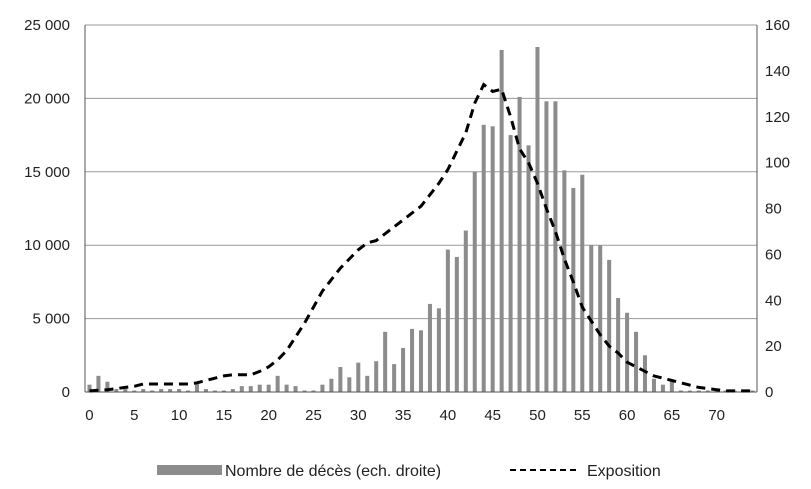 This screenshot has height=489, width=811. I want to click on x-axis-ticks: 0 5 10 15 20 25 30 35 40 45 50 55 60 65 70, so click(405, 415).